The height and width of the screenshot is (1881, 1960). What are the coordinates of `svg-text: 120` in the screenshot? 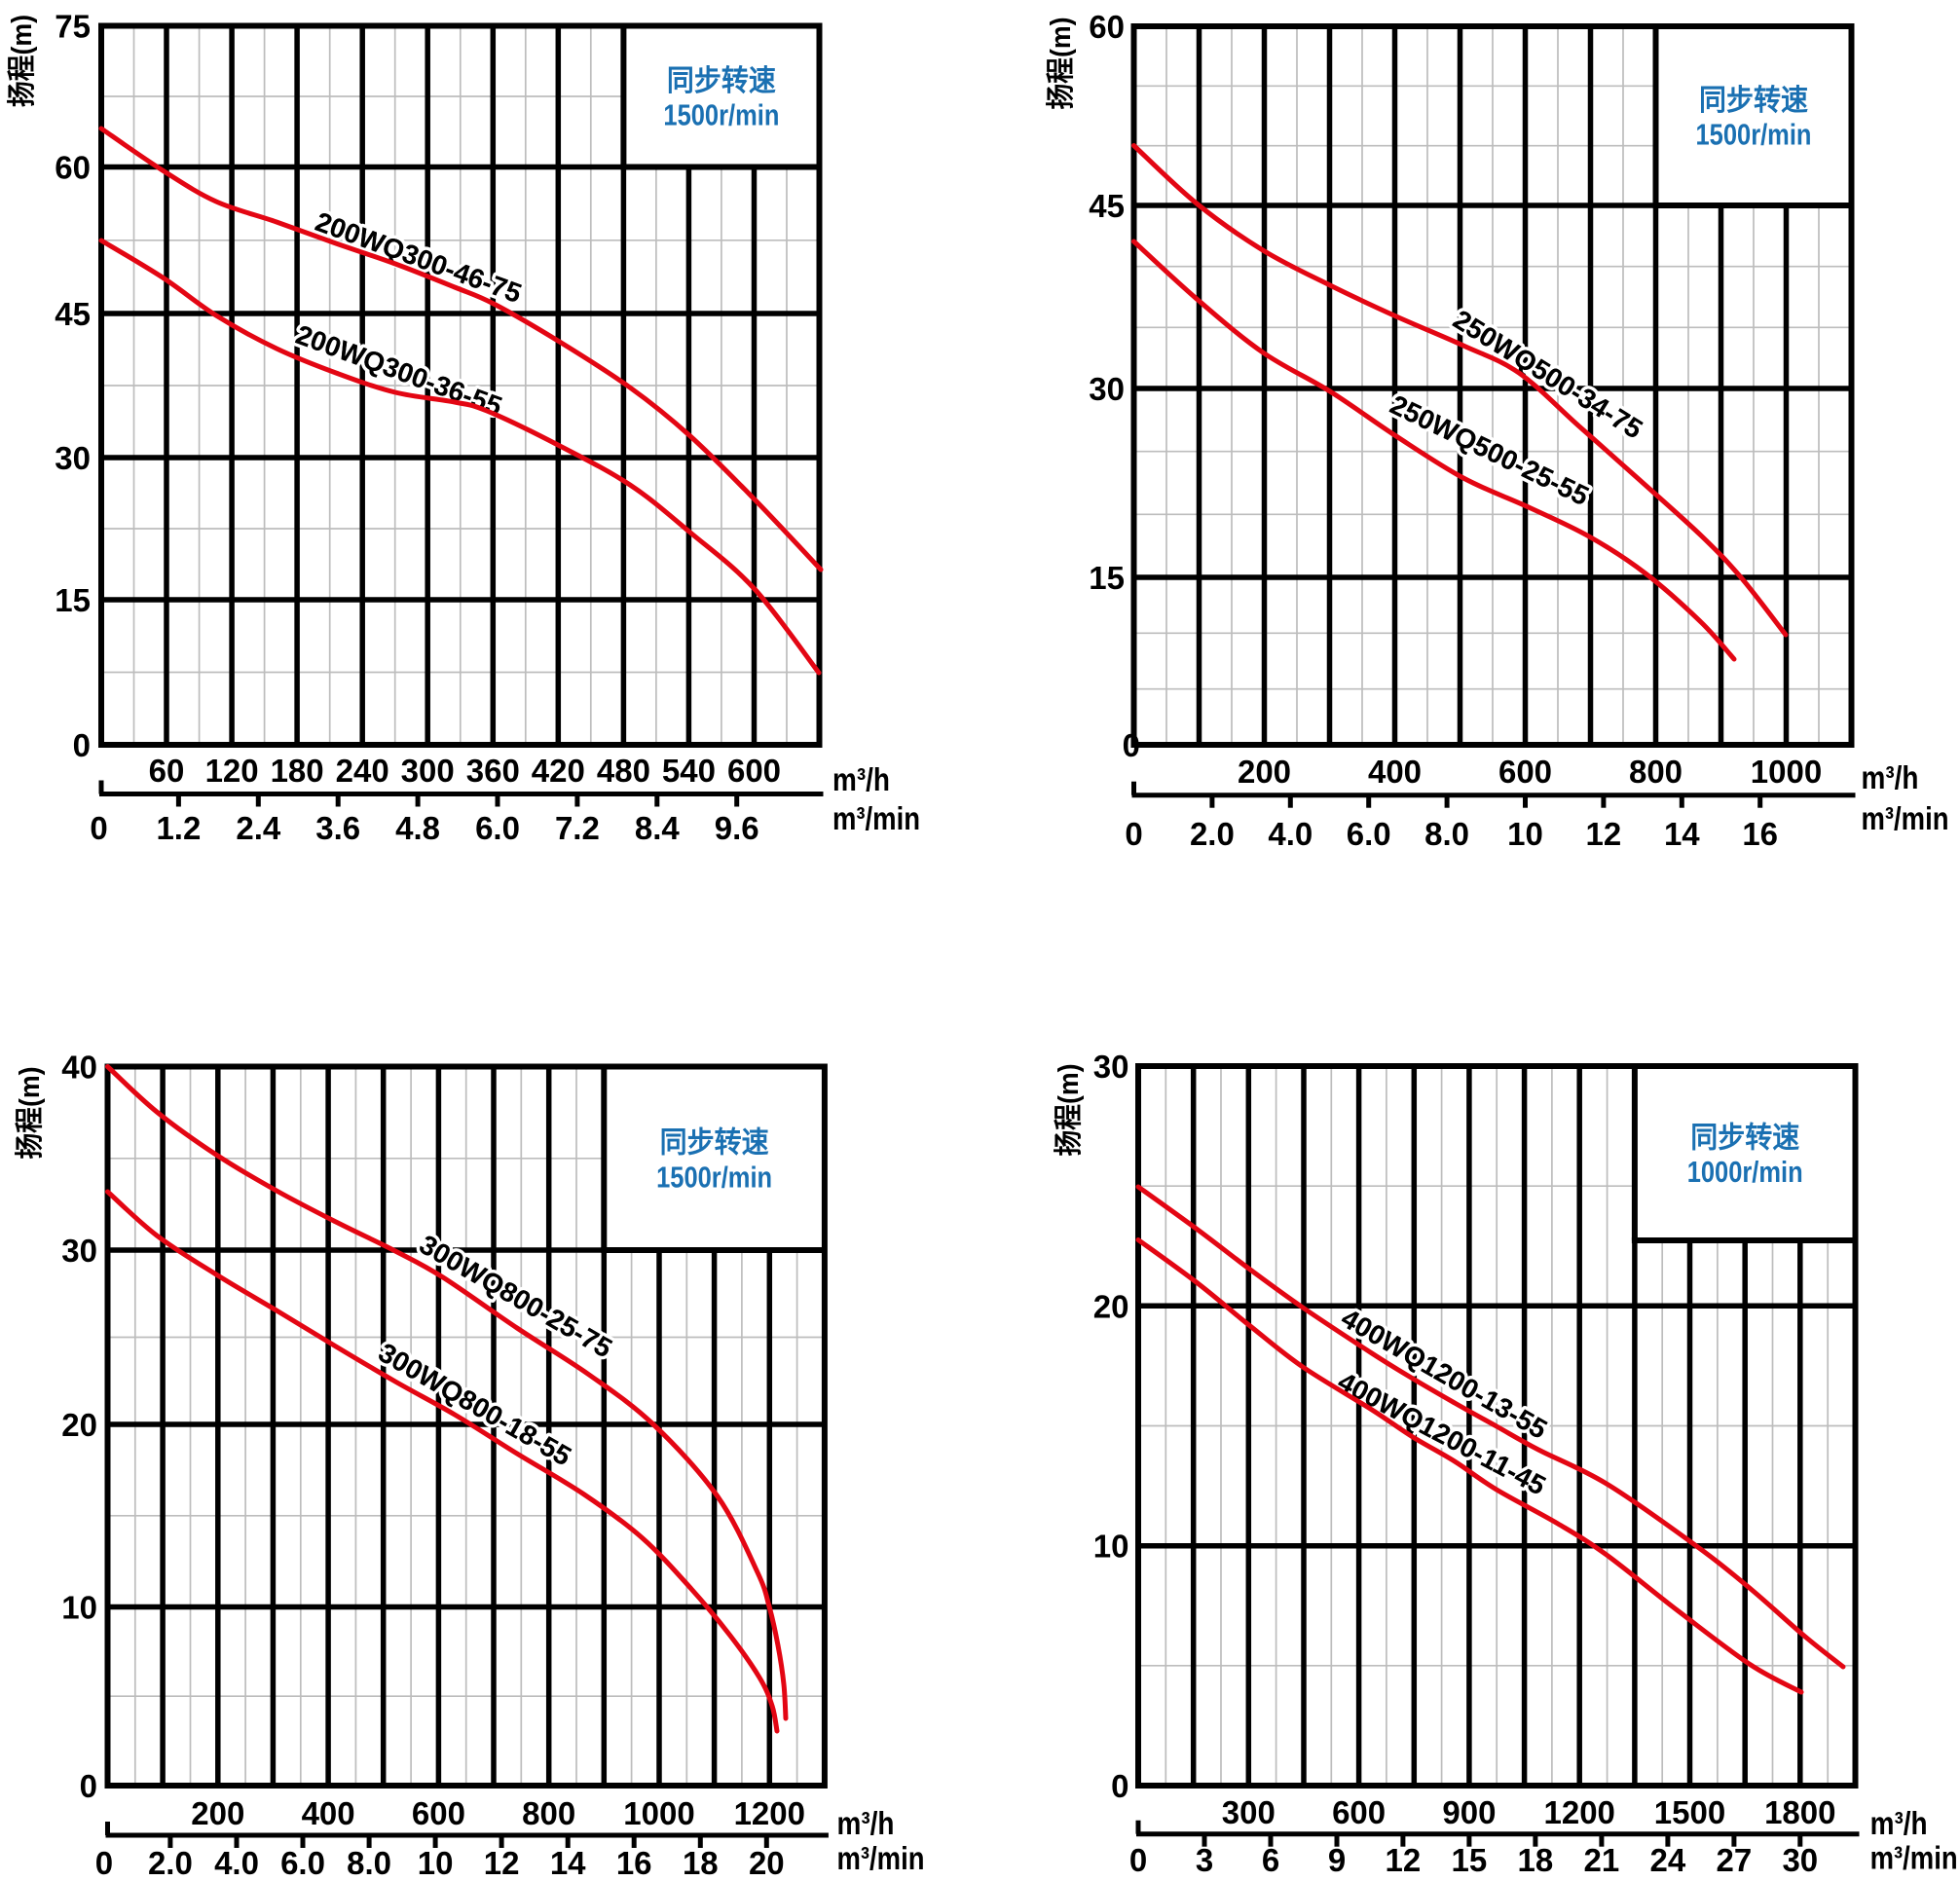 It's located at (232, 771).